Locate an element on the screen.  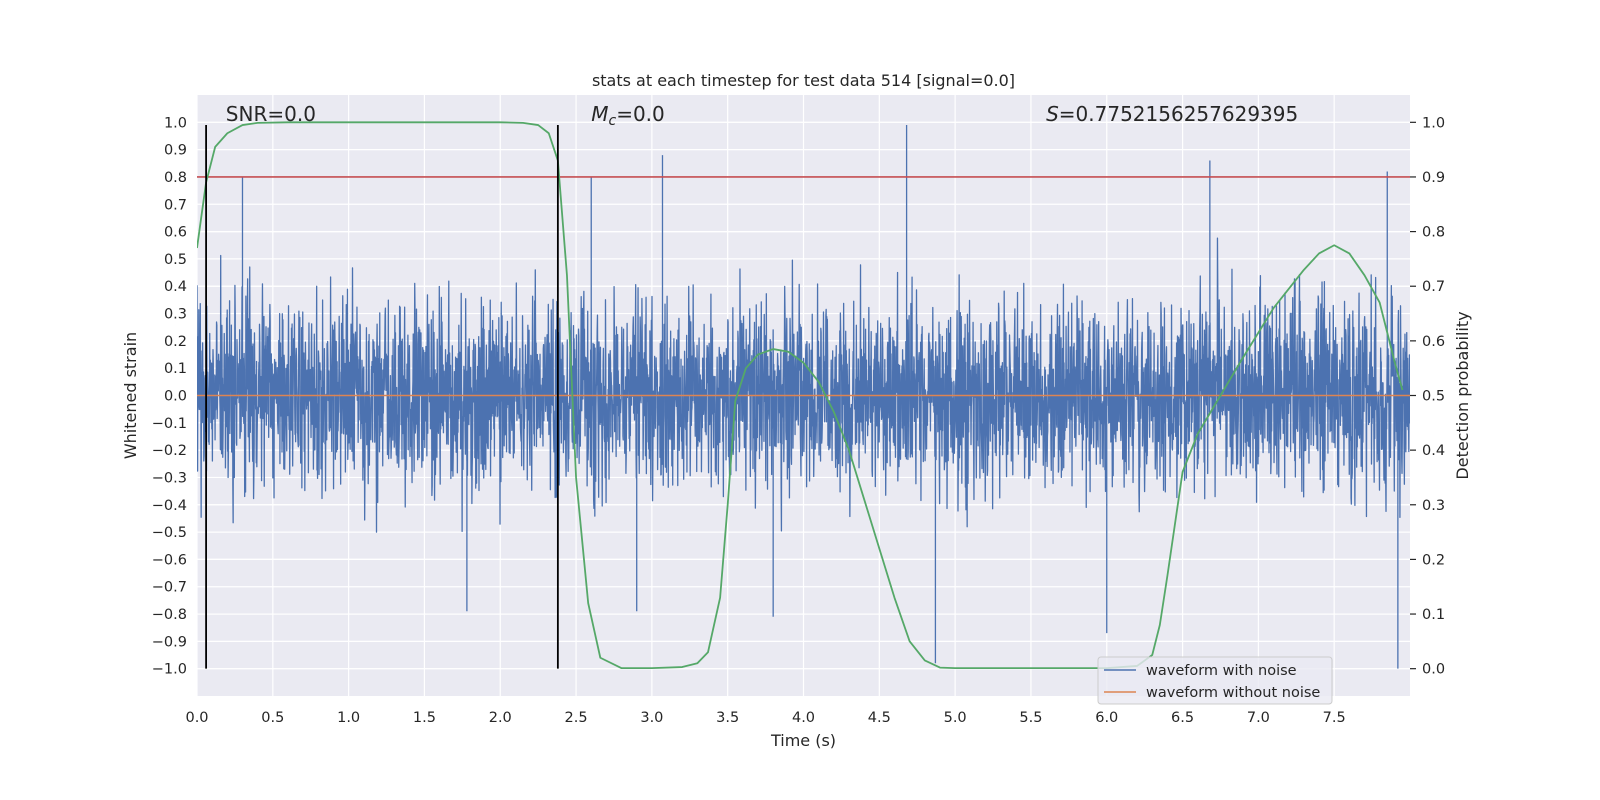
y-left-tick-label: −0.4 is located at coordinates (169, 506).